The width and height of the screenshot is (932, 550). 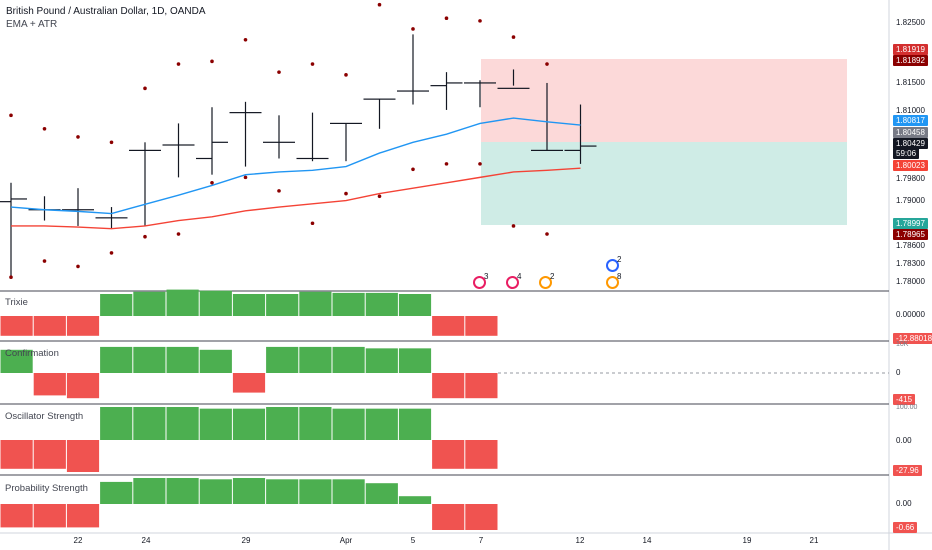 What do you see at coordinates (910, 200) in the screenshot?
I see `price-tick: 1.79000` at bounding box center [910, 200].